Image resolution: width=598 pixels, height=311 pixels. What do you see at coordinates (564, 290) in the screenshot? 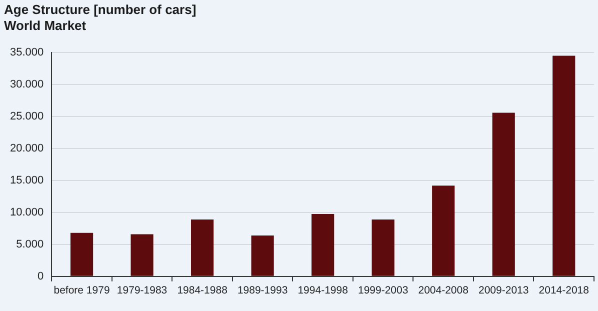
I see `x-tick-label: 2014-2018` at bounding box center [564, 290].